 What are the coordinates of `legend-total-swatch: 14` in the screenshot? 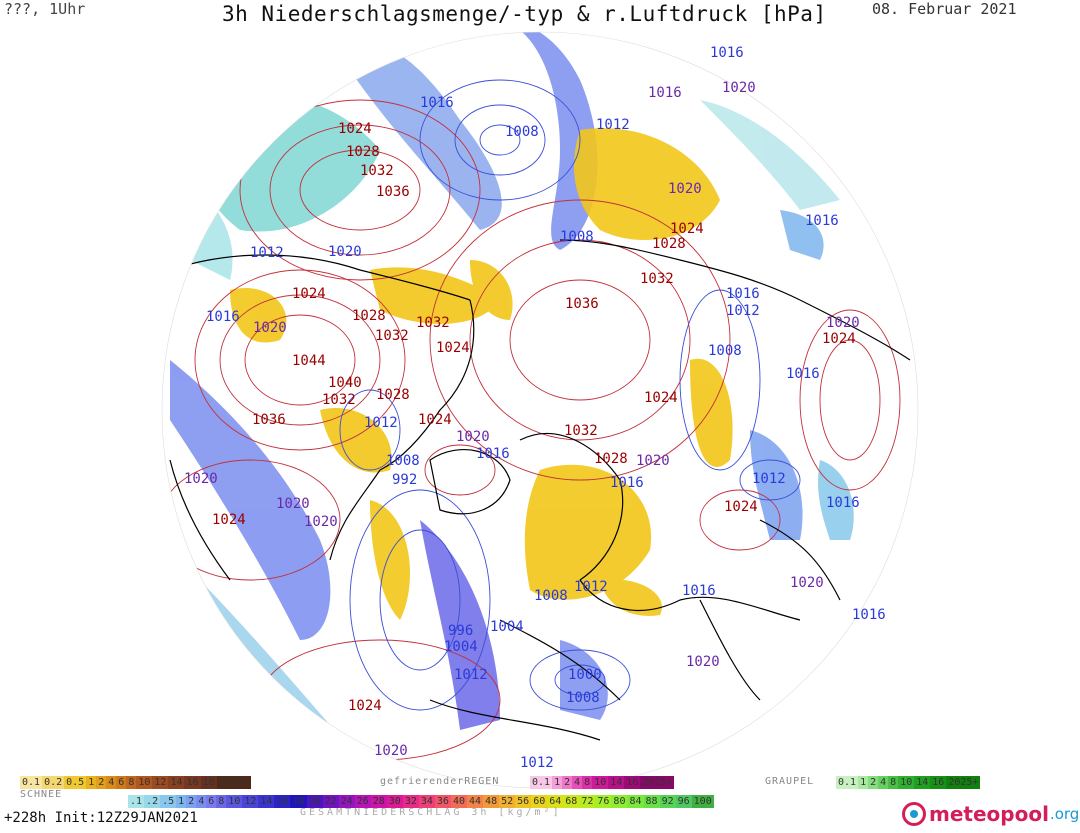 It's located at (266, 801).